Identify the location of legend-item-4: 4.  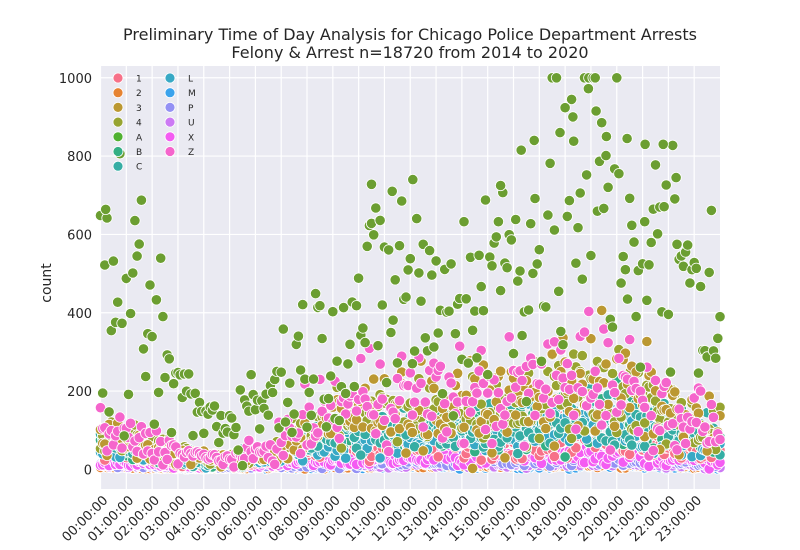
(127, 122).